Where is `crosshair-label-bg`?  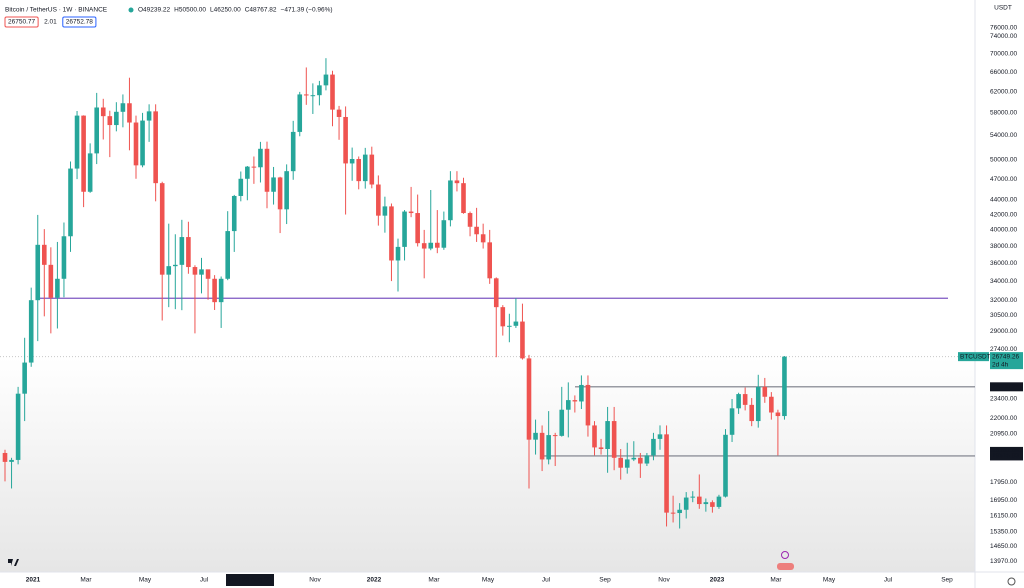
crosshair-label-bg is located at coordinates (250, 580).